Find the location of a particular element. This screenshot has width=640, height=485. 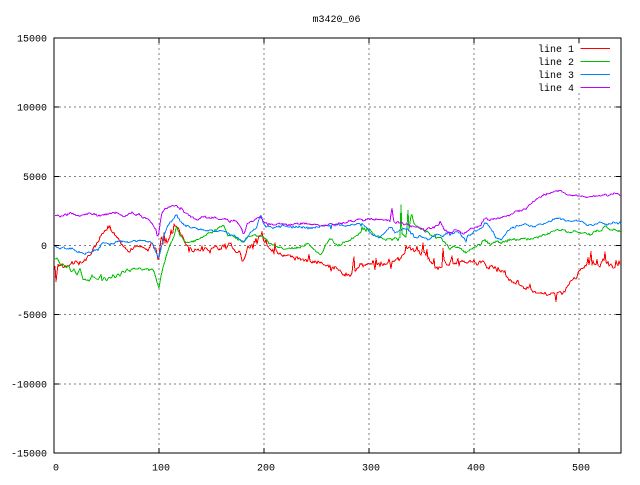

svg-text: 400 is located at coordinates (476, 469).